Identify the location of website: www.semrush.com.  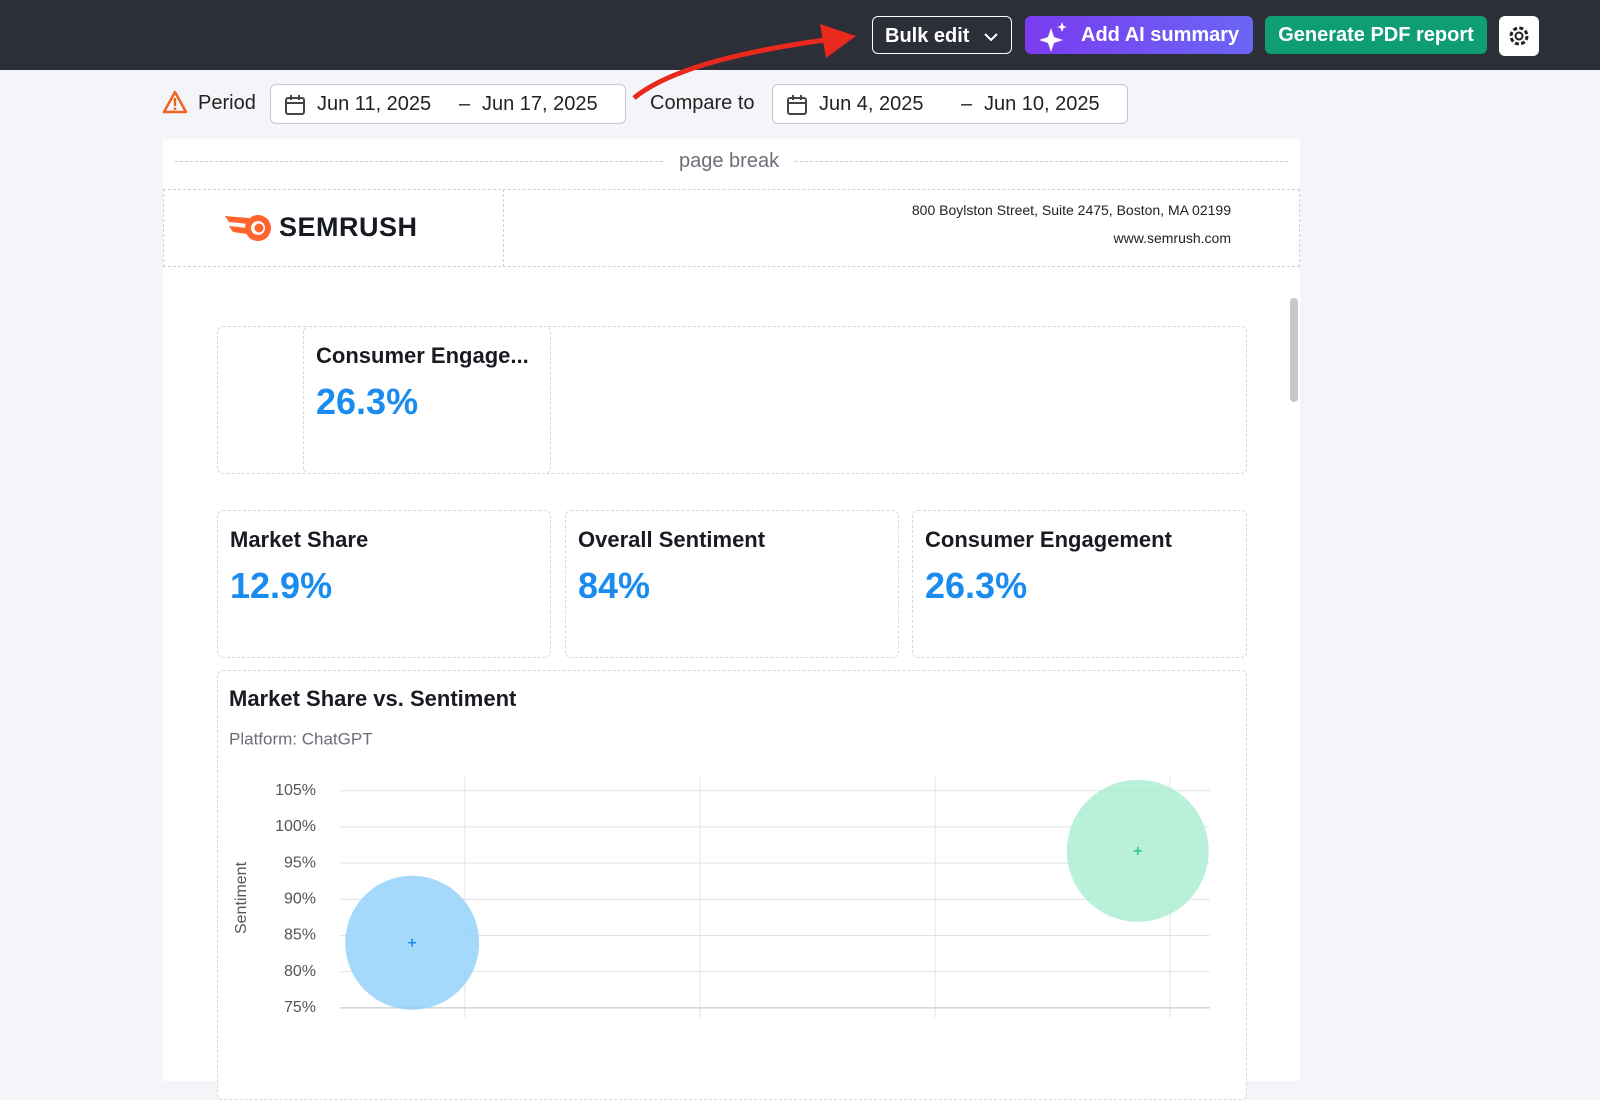
(1172, 238).